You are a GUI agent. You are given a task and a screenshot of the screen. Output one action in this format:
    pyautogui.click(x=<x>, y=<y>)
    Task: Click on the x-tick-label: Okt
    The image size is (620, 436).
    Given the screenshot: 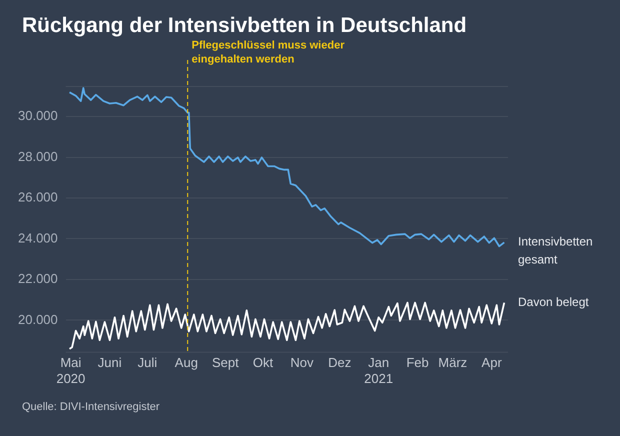 What is the action you would take?
    pyautogui.click(x=263, y=362)
    